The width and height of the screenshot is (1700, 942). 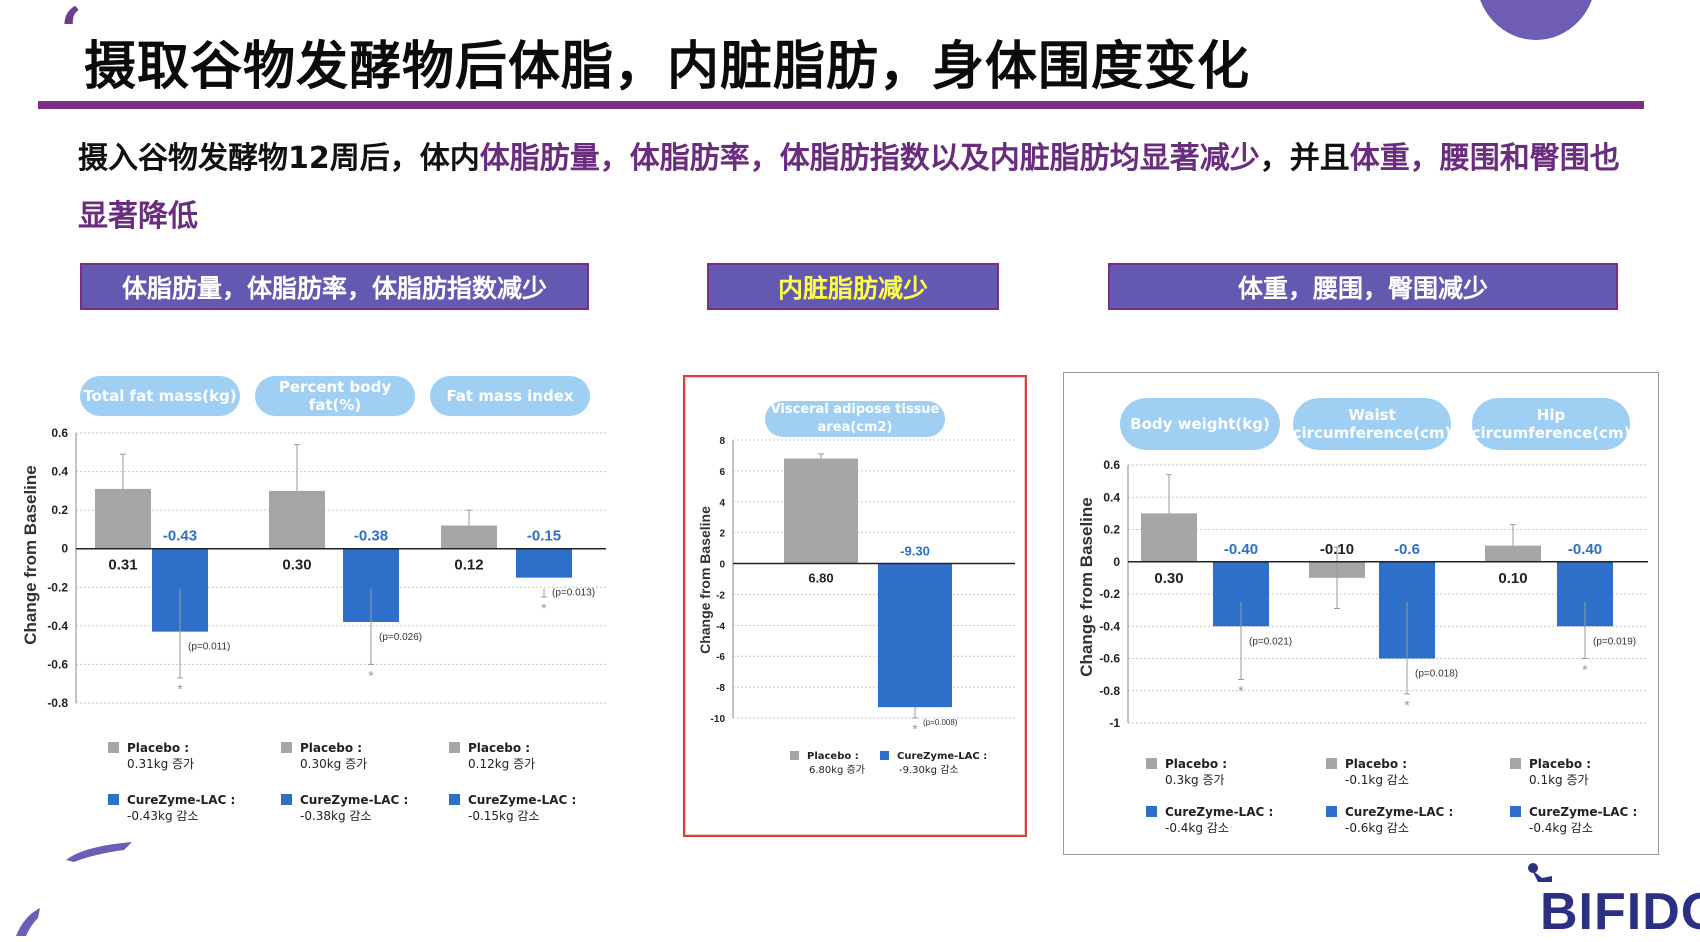 What do you see at coordinates (1111, 497) in the screenshot?
I see `y-tick-label: 0.4` at bounding box center [1111, 497].